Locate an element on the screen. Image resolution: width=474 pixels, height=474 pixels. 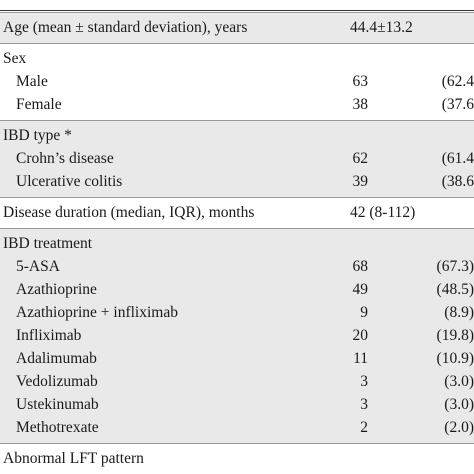
row-label: Infliximab is located at coordinates (49, 335).